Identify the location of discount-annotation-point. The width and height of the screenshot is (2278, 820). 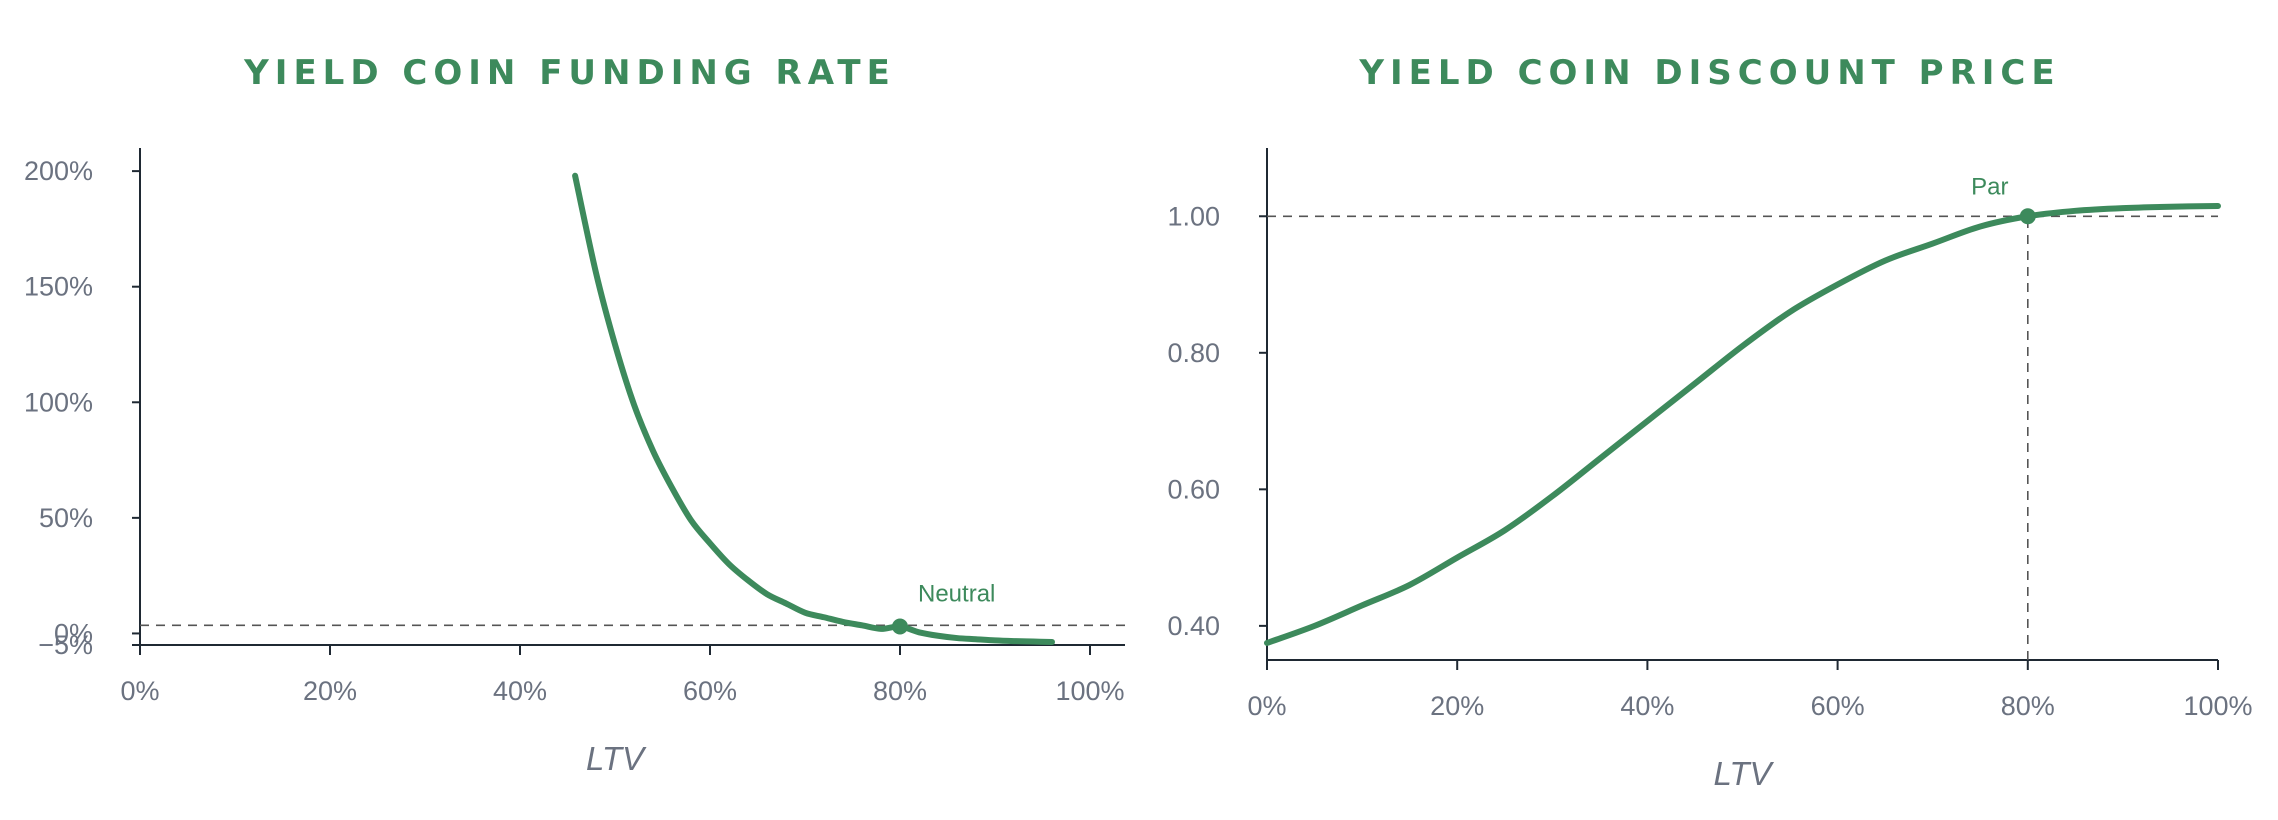
(2027, 216).